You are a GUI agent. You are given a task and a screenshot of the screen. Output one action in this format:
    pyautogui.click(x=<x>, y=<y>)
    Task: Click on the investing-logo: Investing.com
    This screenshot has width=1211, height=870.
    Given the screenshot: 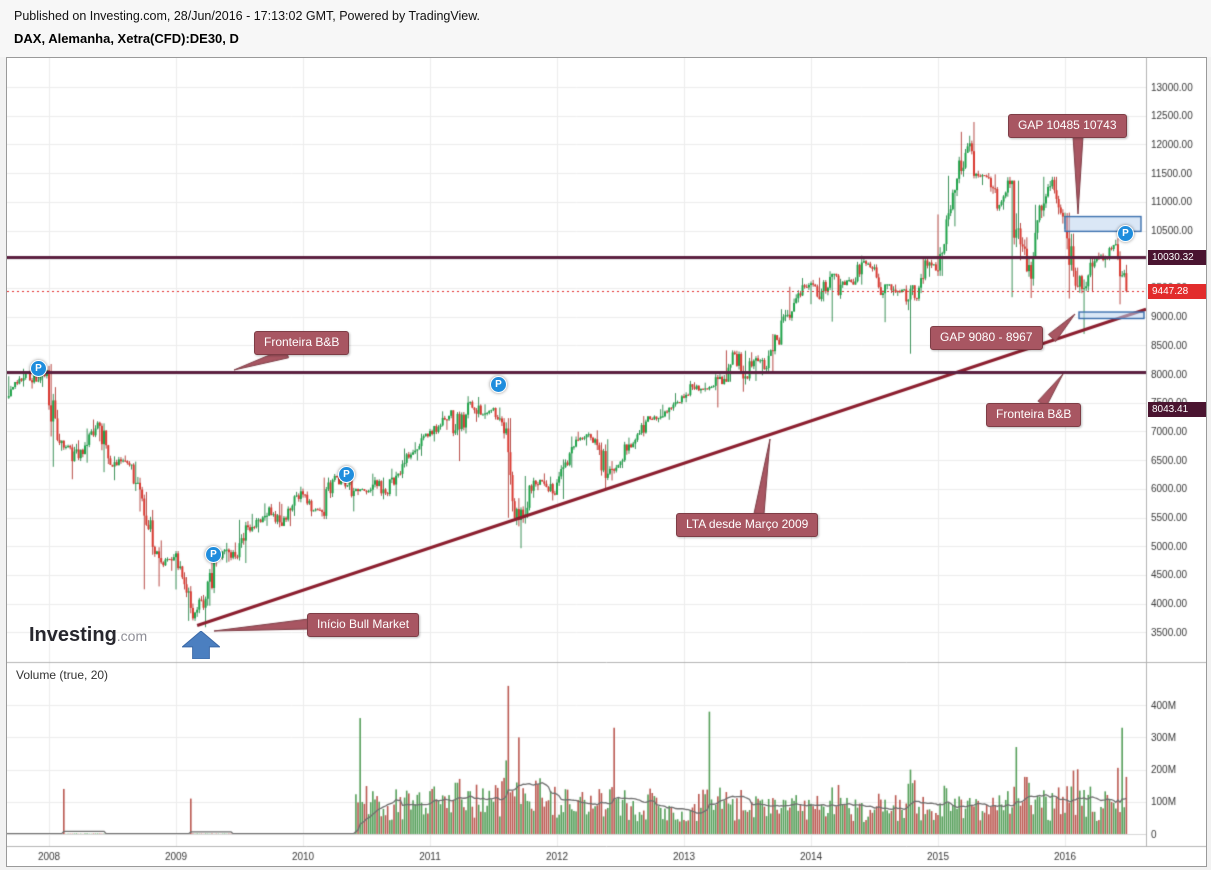 What is the action you would take?
    pyautogui.click(x=88, y=635)
    